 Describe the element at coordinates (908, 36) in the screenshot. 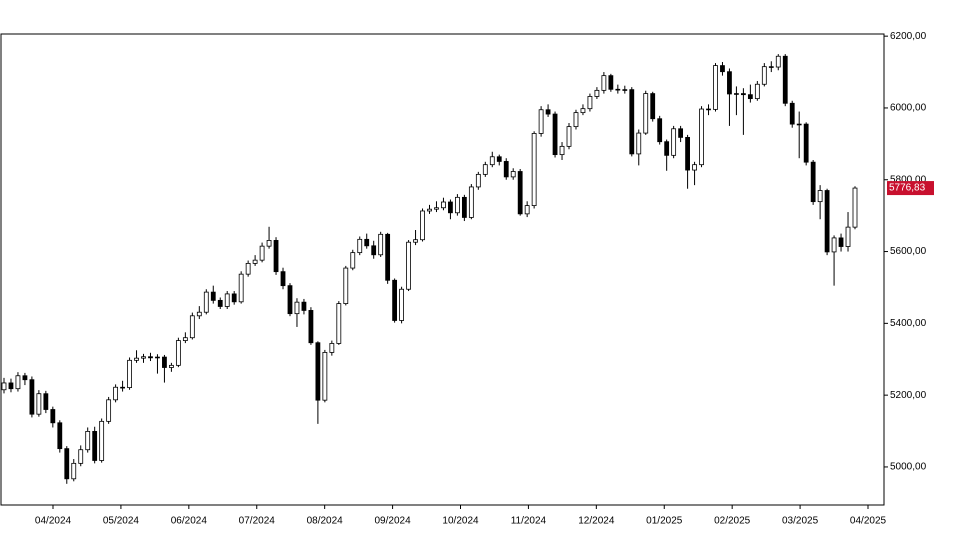

I see `y-tick-label: 6200,00` at that location.